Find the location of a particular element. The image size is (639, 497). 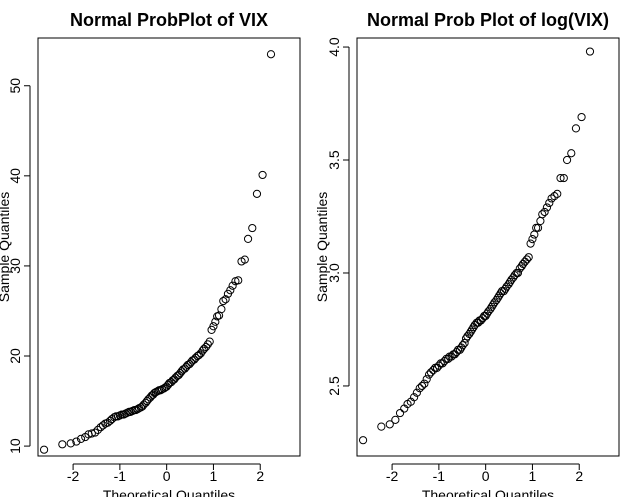

y-tick-label: 3.0 is located at coordinates (334, 273).